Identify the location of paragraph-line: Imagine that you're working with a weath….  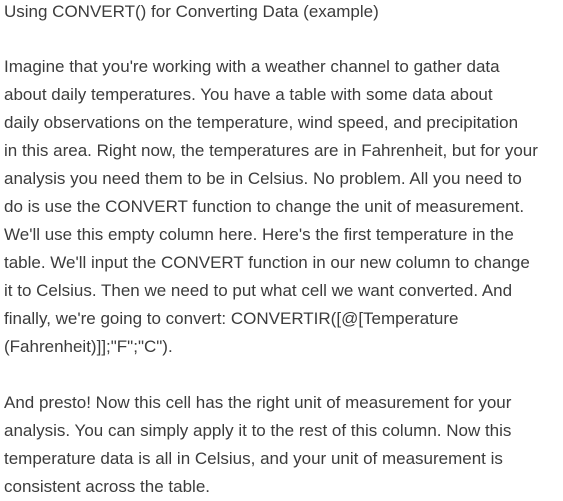
(252, 66).